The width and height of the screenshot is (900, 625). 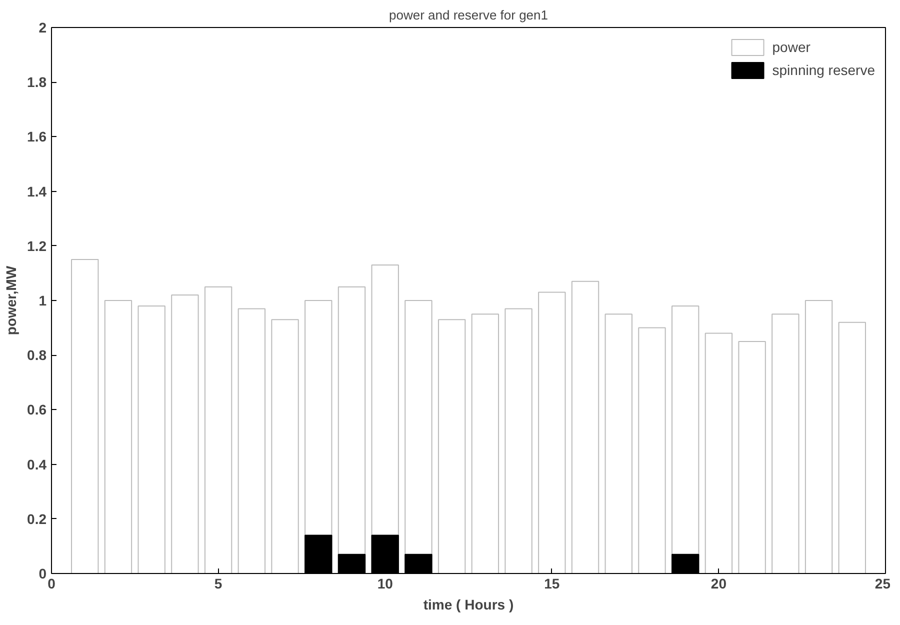 What do you see at coordinates (882, 584) in the screenshot?
I see `x-tick-label: 25` at bounding box center [882, 584].